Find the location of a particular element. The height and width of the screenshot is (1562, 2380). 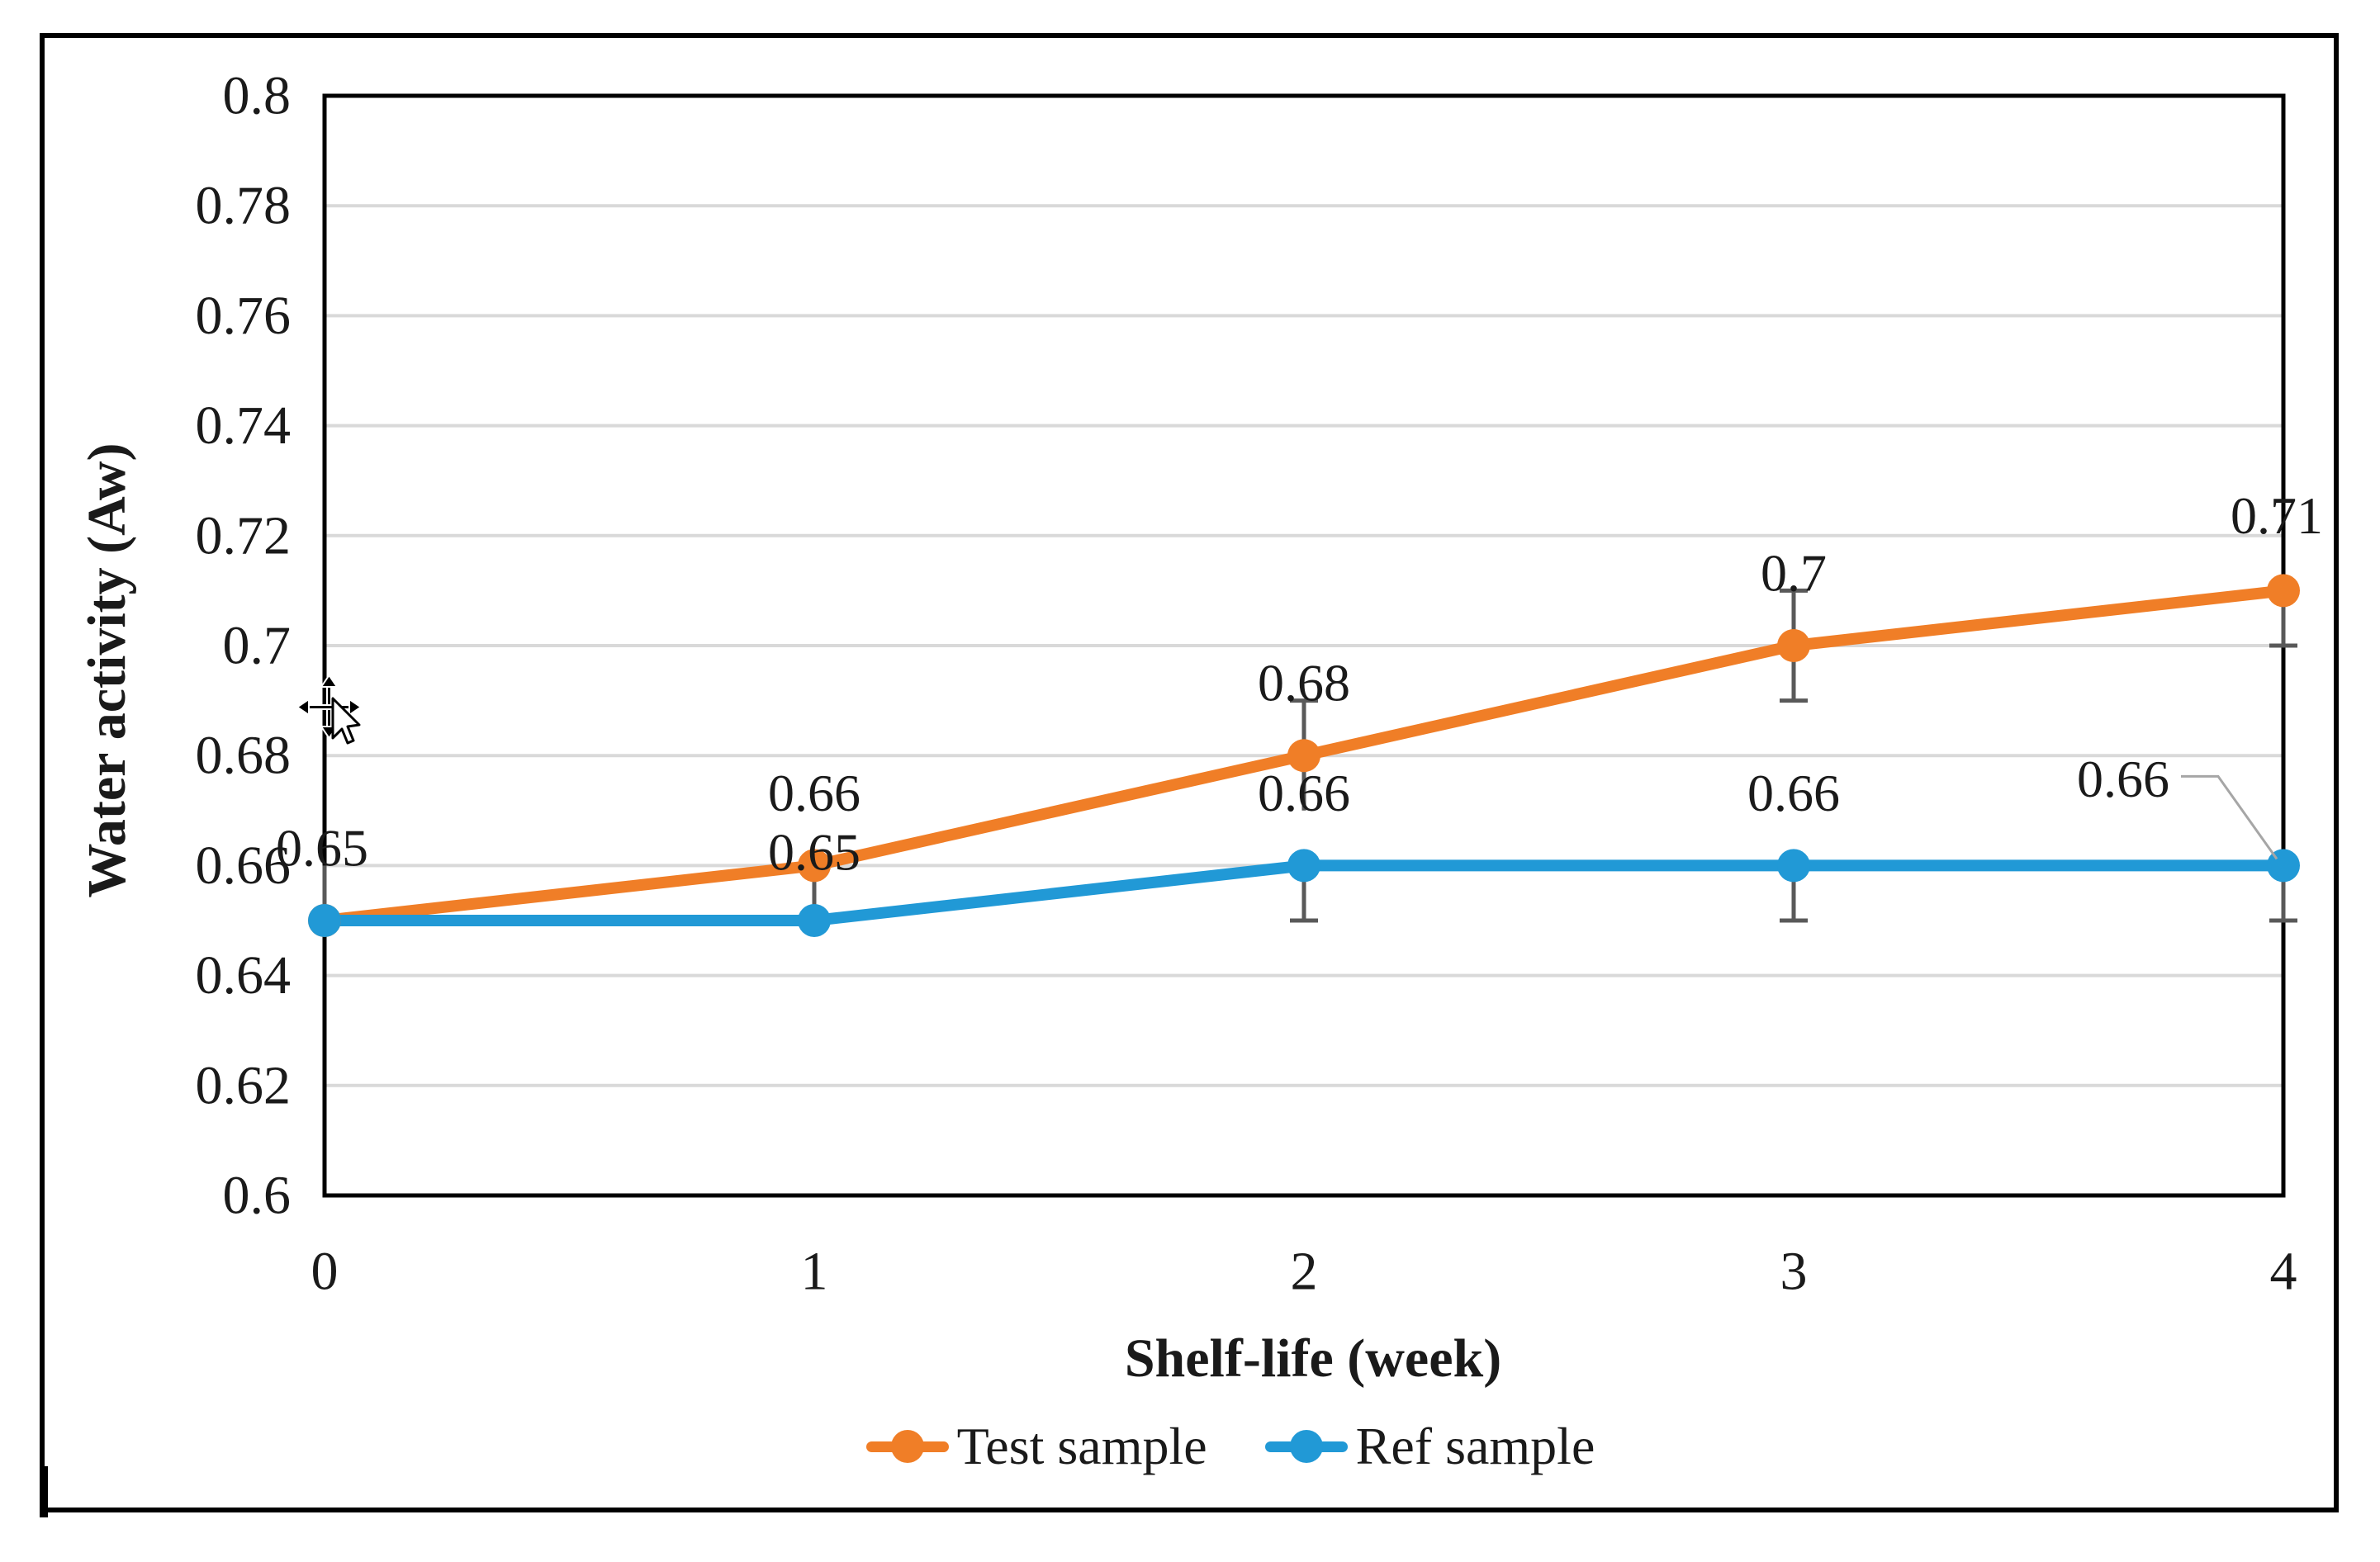

y-tick-label: 0.78 is located at coordinates (244, 206).